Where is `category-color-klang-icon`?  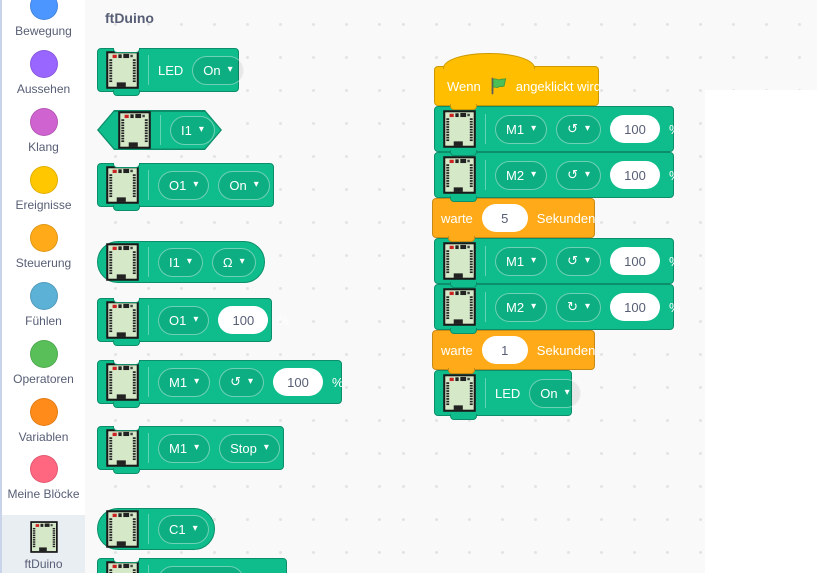
category-color-klang-icon is located at coordinates (43, 122).